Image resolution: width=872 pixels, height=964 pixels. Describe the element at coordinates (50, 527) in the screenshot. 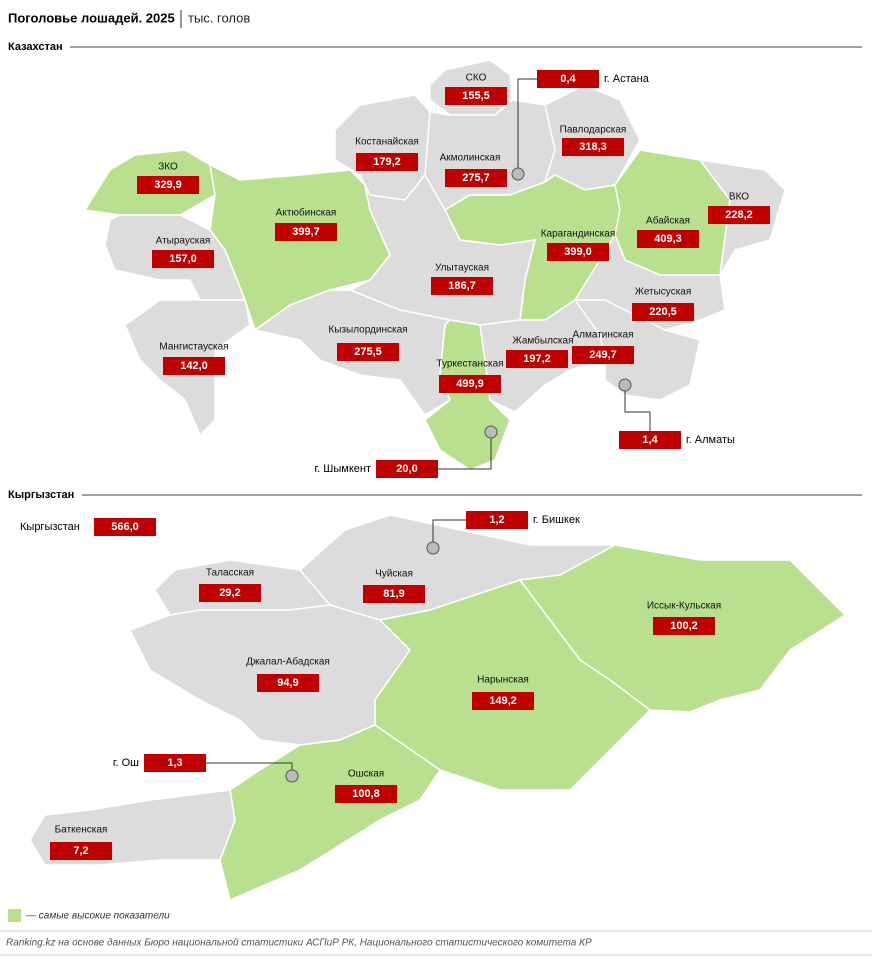

I see `total-label: Кыргызстан` at that location.